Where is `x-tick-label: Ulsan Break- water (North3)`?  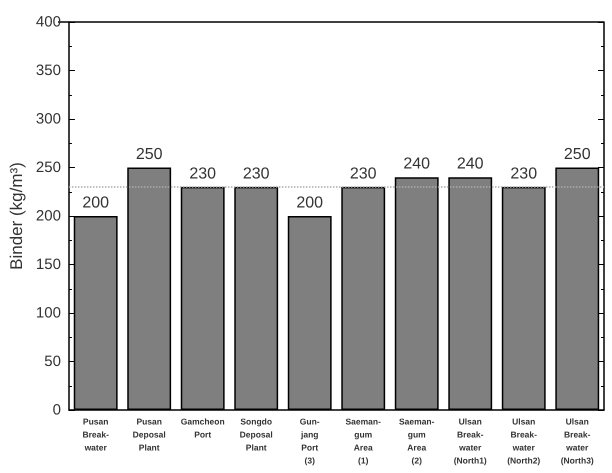 x-tick-label: Ulsan Break- water (North3) is located at coordinates (577, 441).